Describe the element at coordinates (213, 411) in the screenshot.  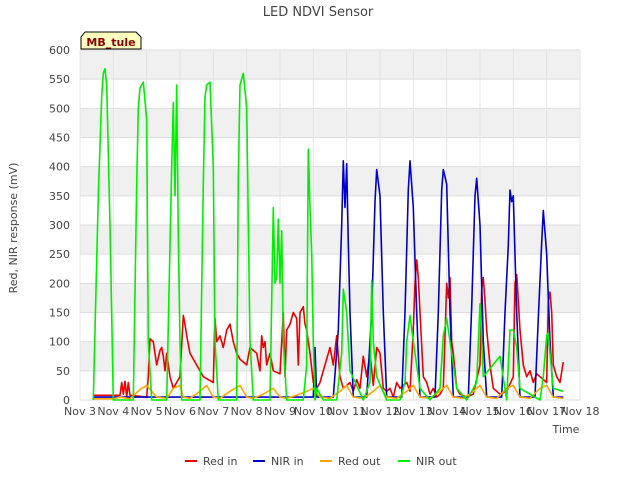
I see `x-tick-label: Nov 7` at that location.